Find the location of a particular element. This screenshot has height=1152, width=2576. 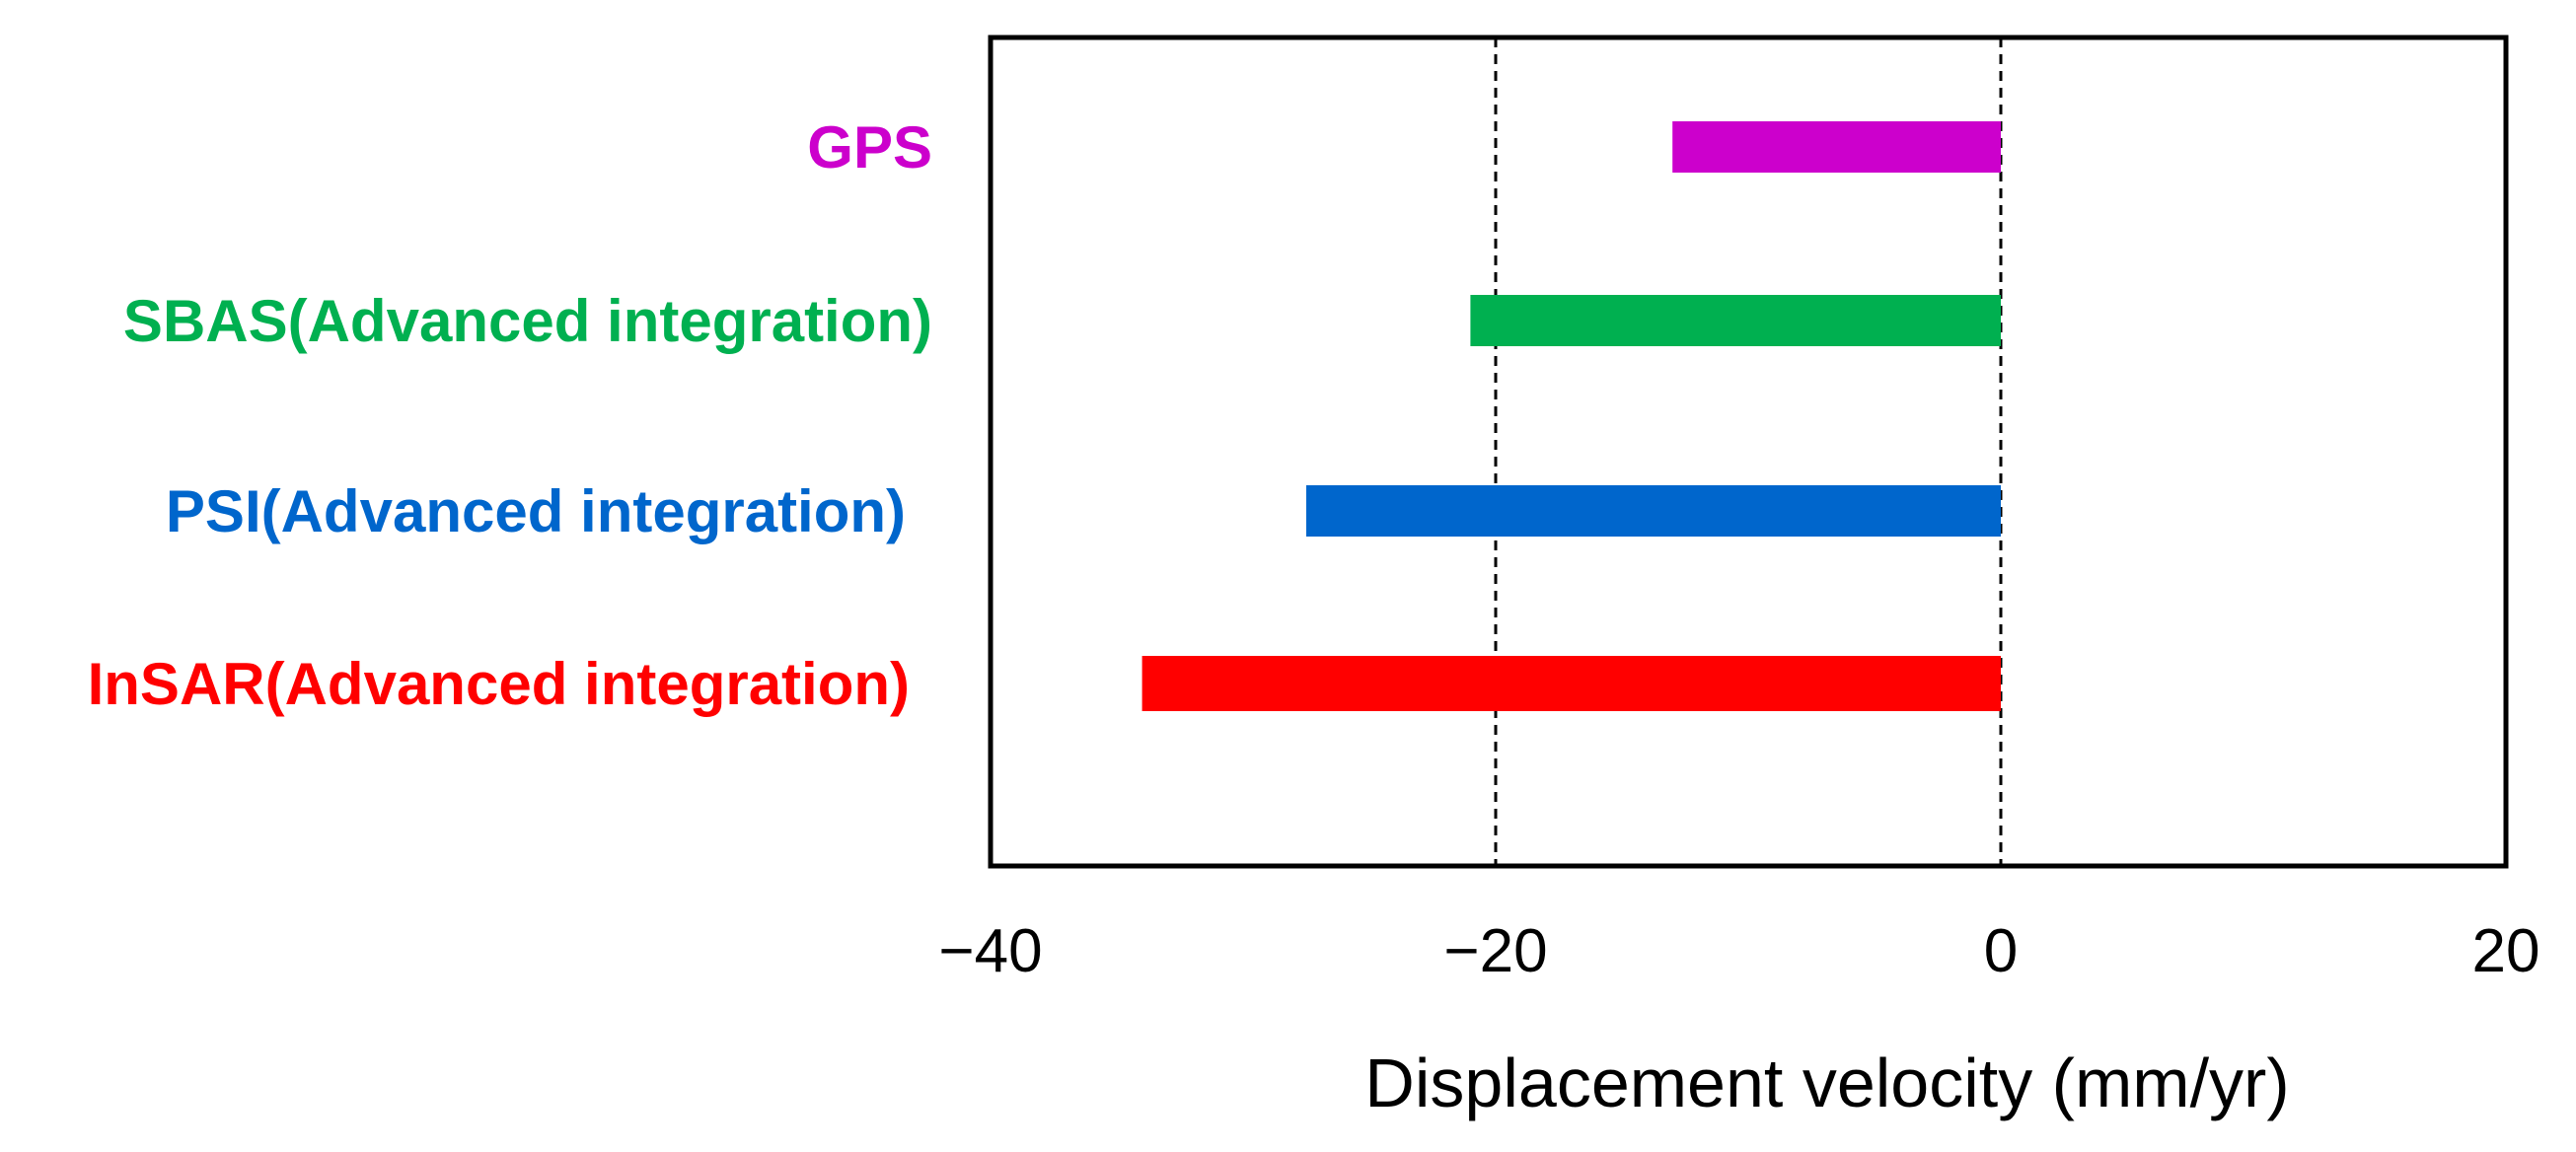

x-tick-label: 20 is located at coordinates (2506, 951).